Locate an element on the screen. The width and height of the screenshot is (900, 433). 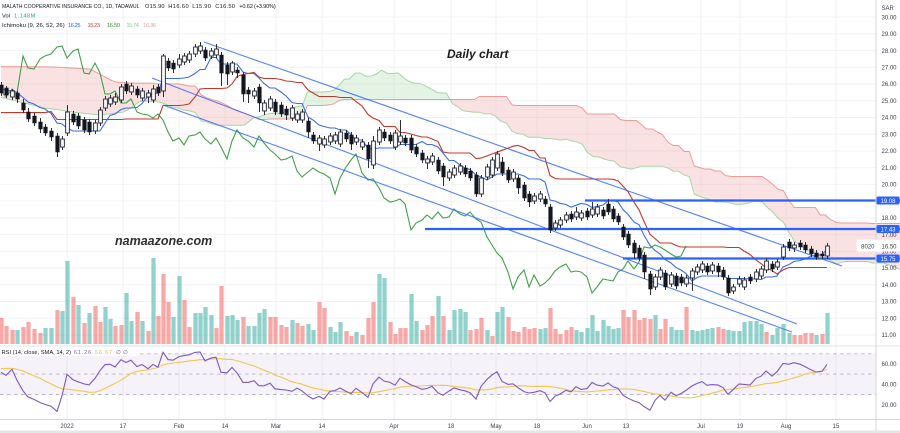
svg-text: 21.00 is located at coordinates (890, 169).